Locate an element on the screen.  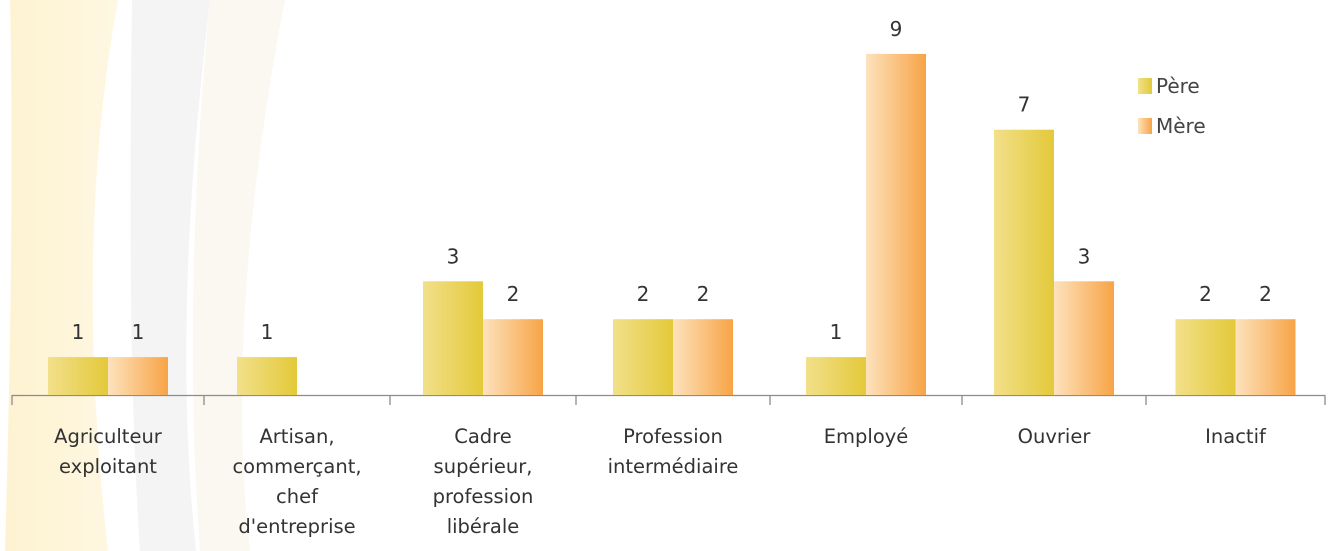
legend-item-mere: Mère is located at coordinates (1172, 126).